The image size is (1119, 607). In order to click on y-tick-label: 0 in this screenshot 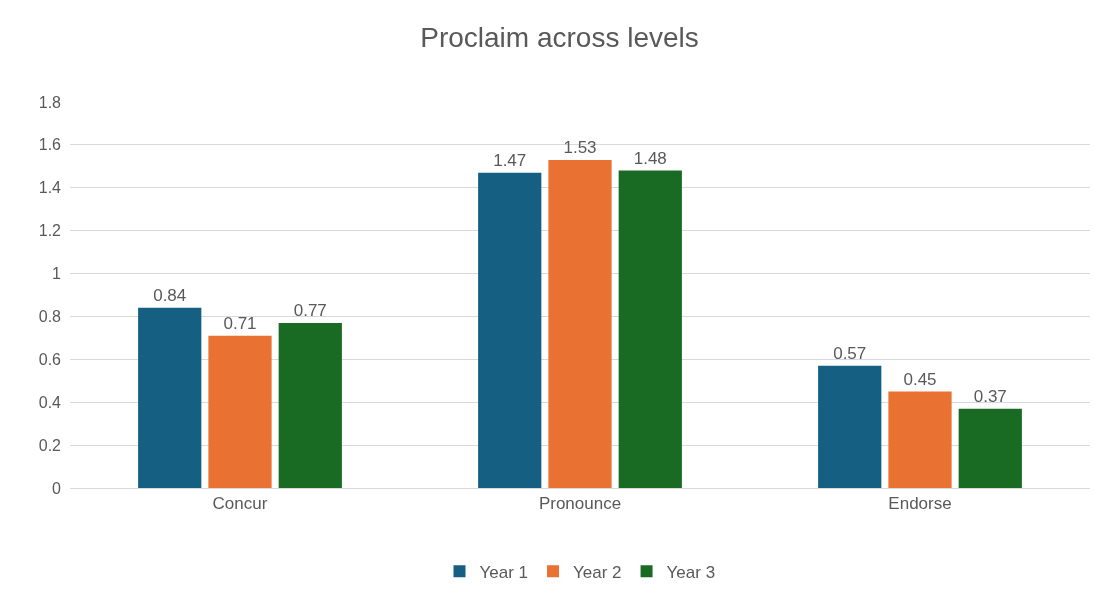, I will do `click(57, 488)`.